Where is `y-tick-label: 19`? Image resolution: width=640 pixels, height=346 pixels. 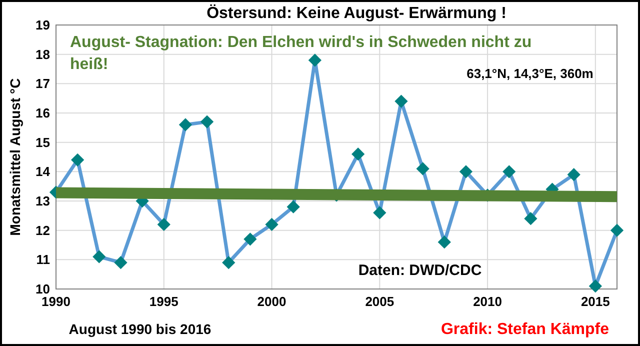 y-tick-label: 19 is located at coordinates (43, 25).